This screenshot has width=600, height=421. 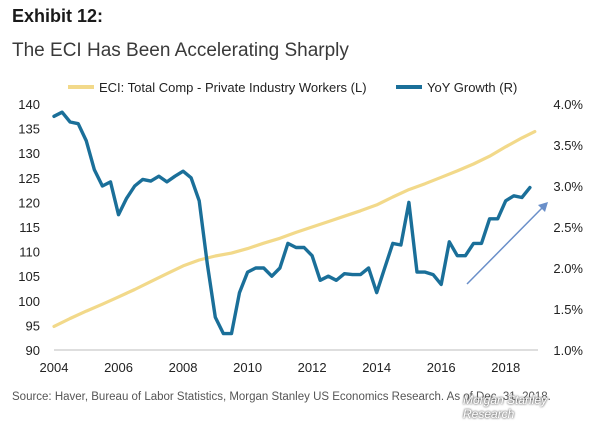 What do you see at coordinates (58, 16) in the screenshot?
I see `exhibit-label: Exhibit 12:` at bounding box center [58, 16].